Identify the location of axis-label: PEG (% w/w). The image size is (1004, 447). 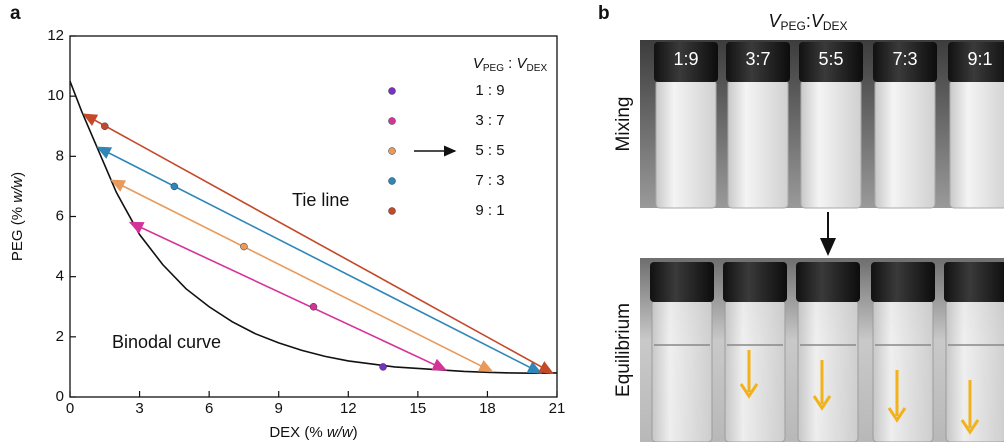
(17, 216).